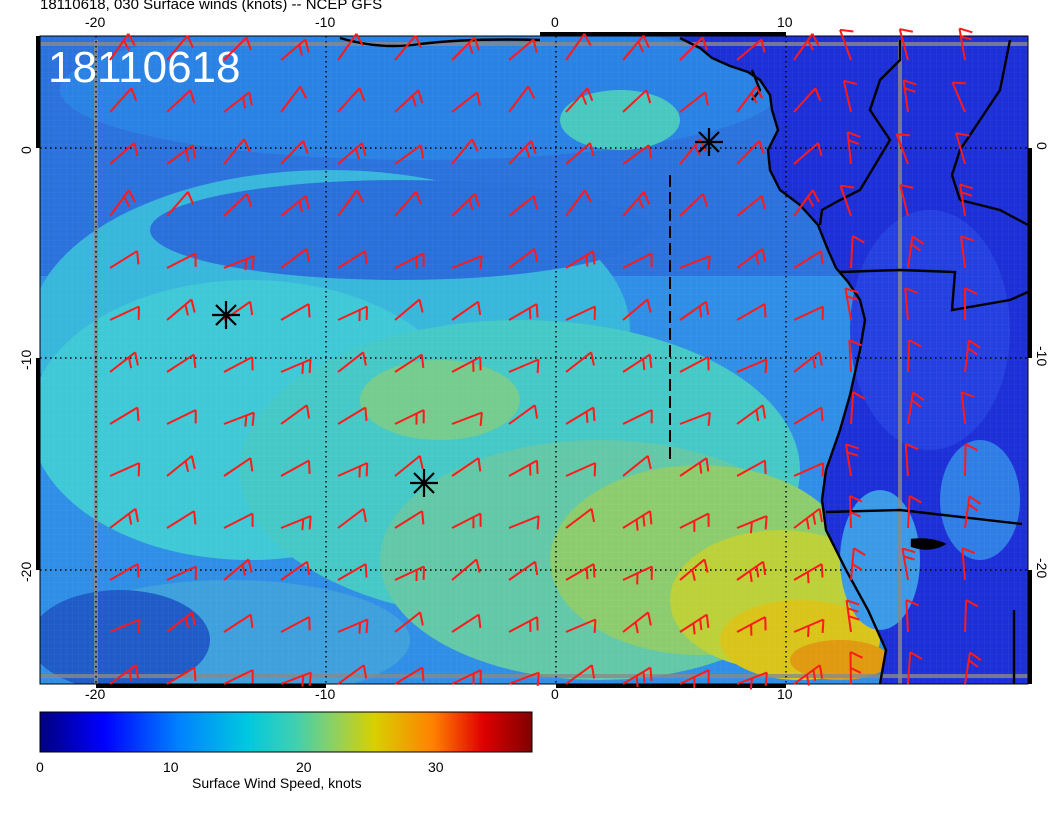  Describe the element at coordinates (171, 767) in the screenshot. I see `colorbar-tick: 10` at that location.